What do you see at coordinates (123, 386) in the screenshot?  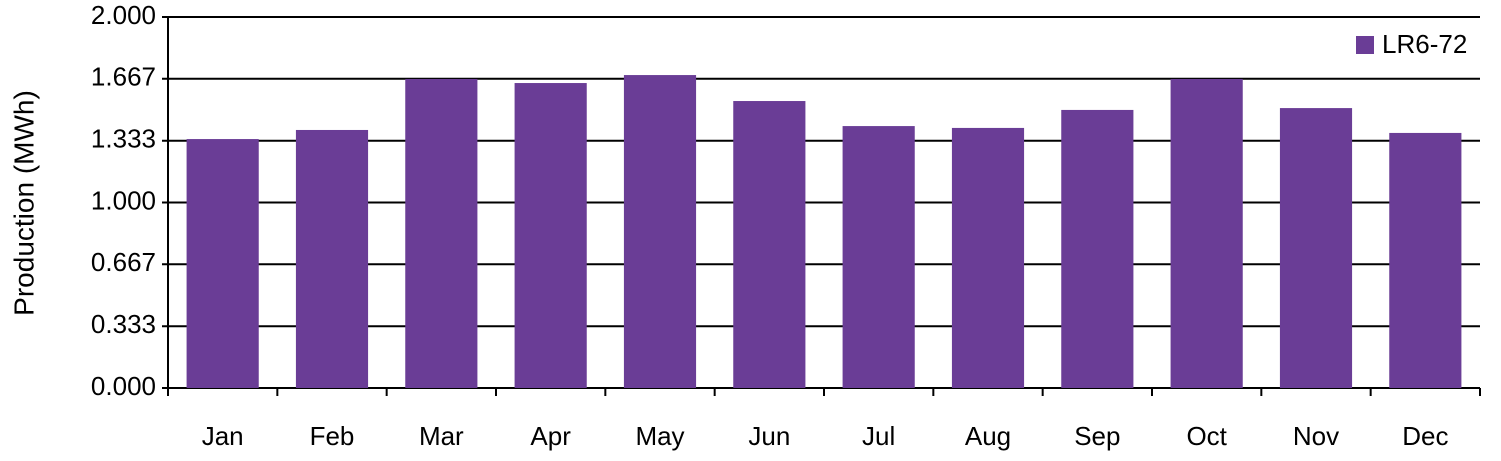 I see `y-tick-label: 0.000` at bounding box center [123, 386].